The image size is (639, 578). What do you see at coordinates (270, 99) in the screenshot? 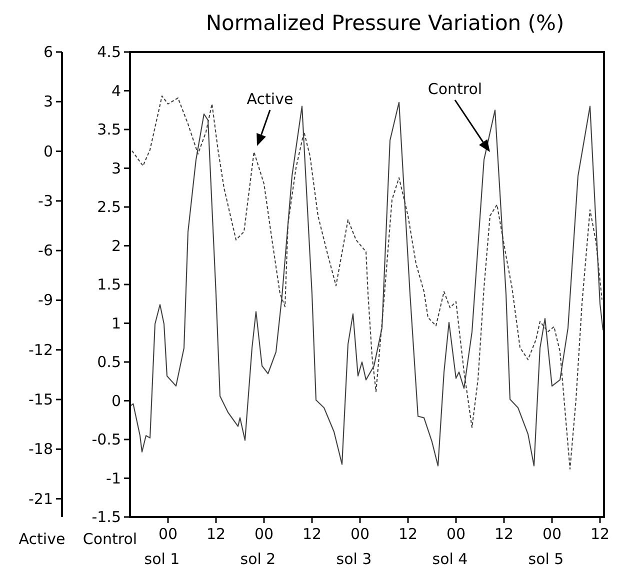
I see `annotation: Active` at bounding box center [270, 99].